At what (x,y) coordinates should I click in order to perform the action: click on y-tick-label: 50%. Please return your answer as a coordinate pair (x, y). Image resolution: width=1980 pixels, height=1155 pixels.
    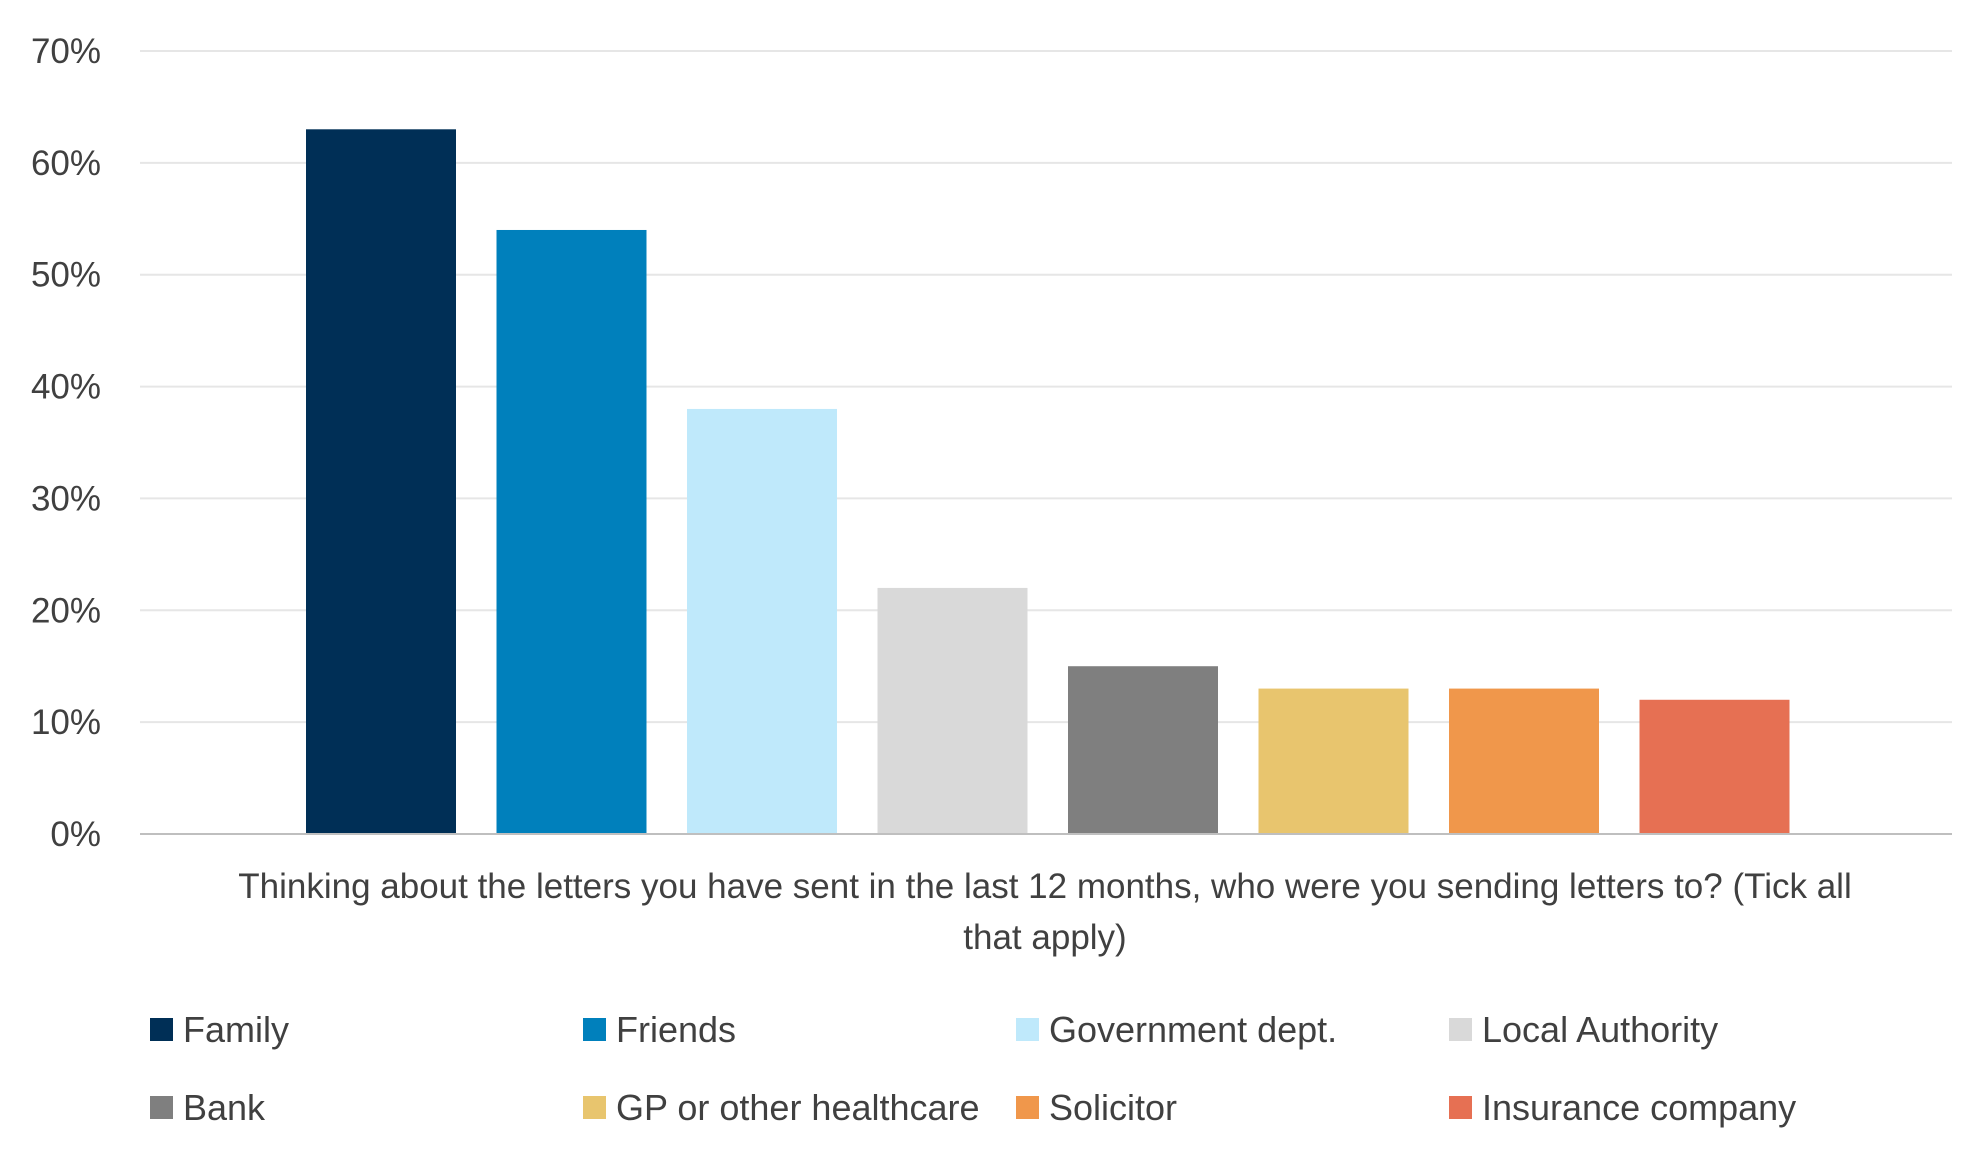
    Looking at the image, I should click on (66, 275).